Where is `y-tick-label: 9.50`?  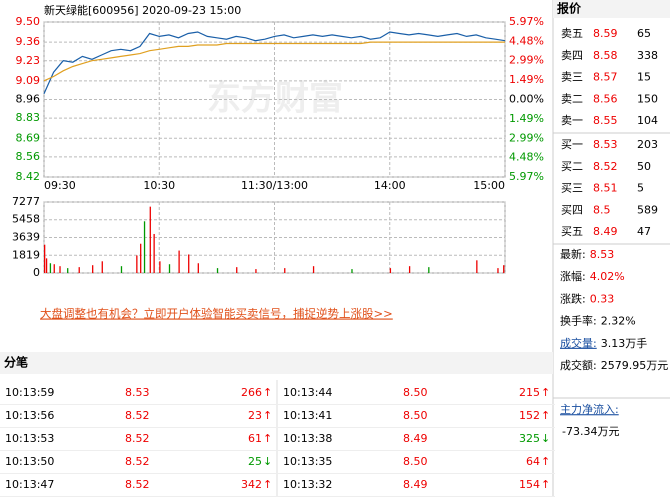 y-tick-label: 9.50 is located at coordinates (28, 21).